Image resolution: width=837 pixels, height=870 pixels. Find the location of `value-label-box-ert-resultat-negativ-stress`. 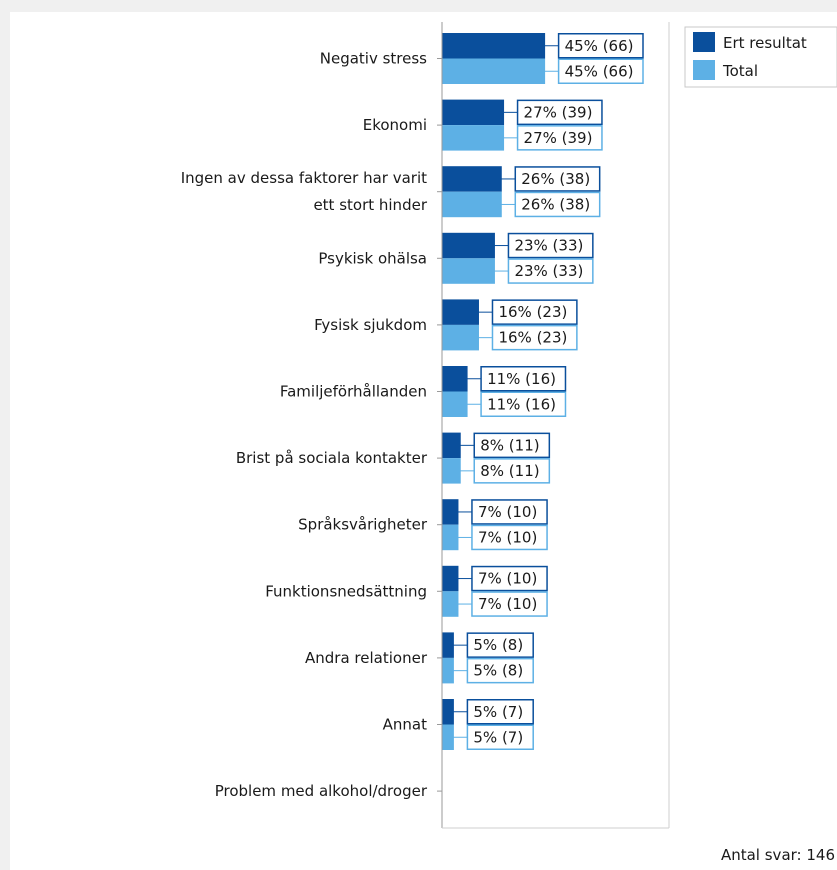

value-label-box-ert-resultat-negativ-stress is located at coordinates (600, 46).